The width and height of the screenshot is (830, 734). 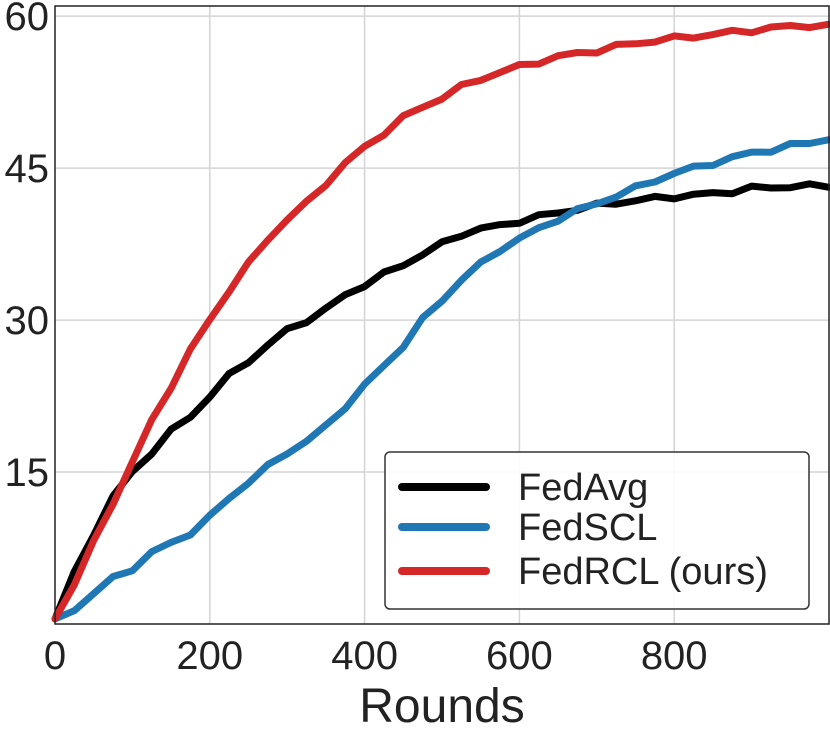 I want to click on x-tick-label: 800, so click(x=674, y=656).